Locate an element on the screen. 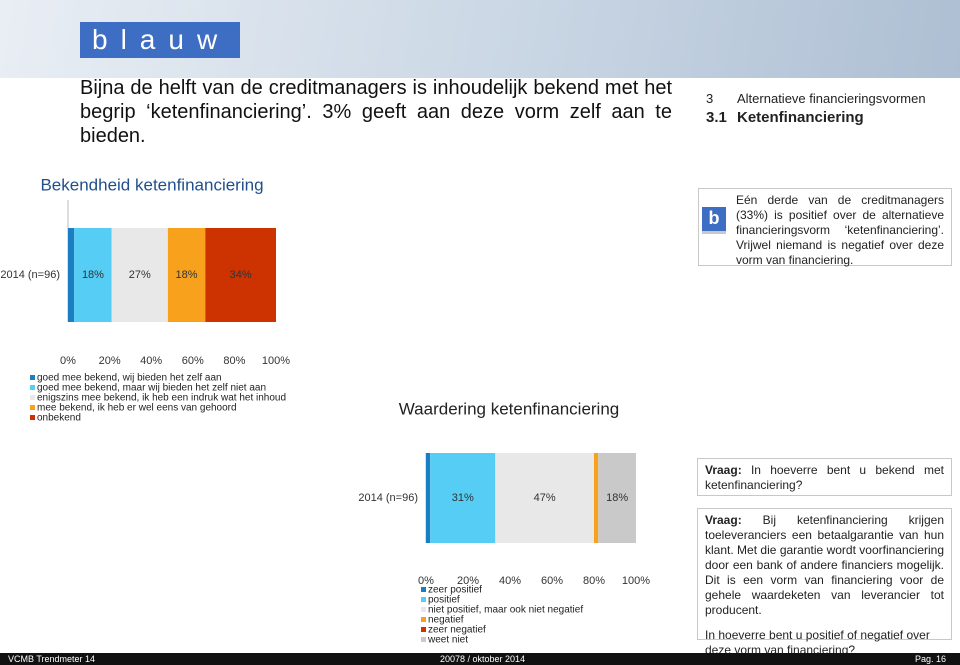  footer-center: 20078 / oktober 2014 is located at coordinates (483, 659).